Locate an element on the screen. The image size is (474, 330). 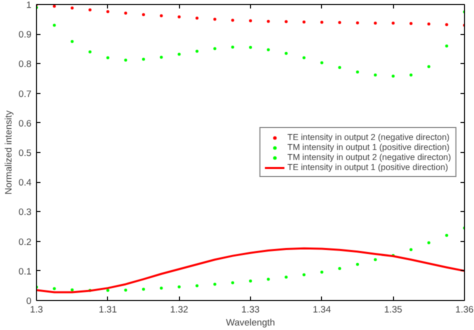
x-axis-title: Wavelength is located at coordinates (250, 323).